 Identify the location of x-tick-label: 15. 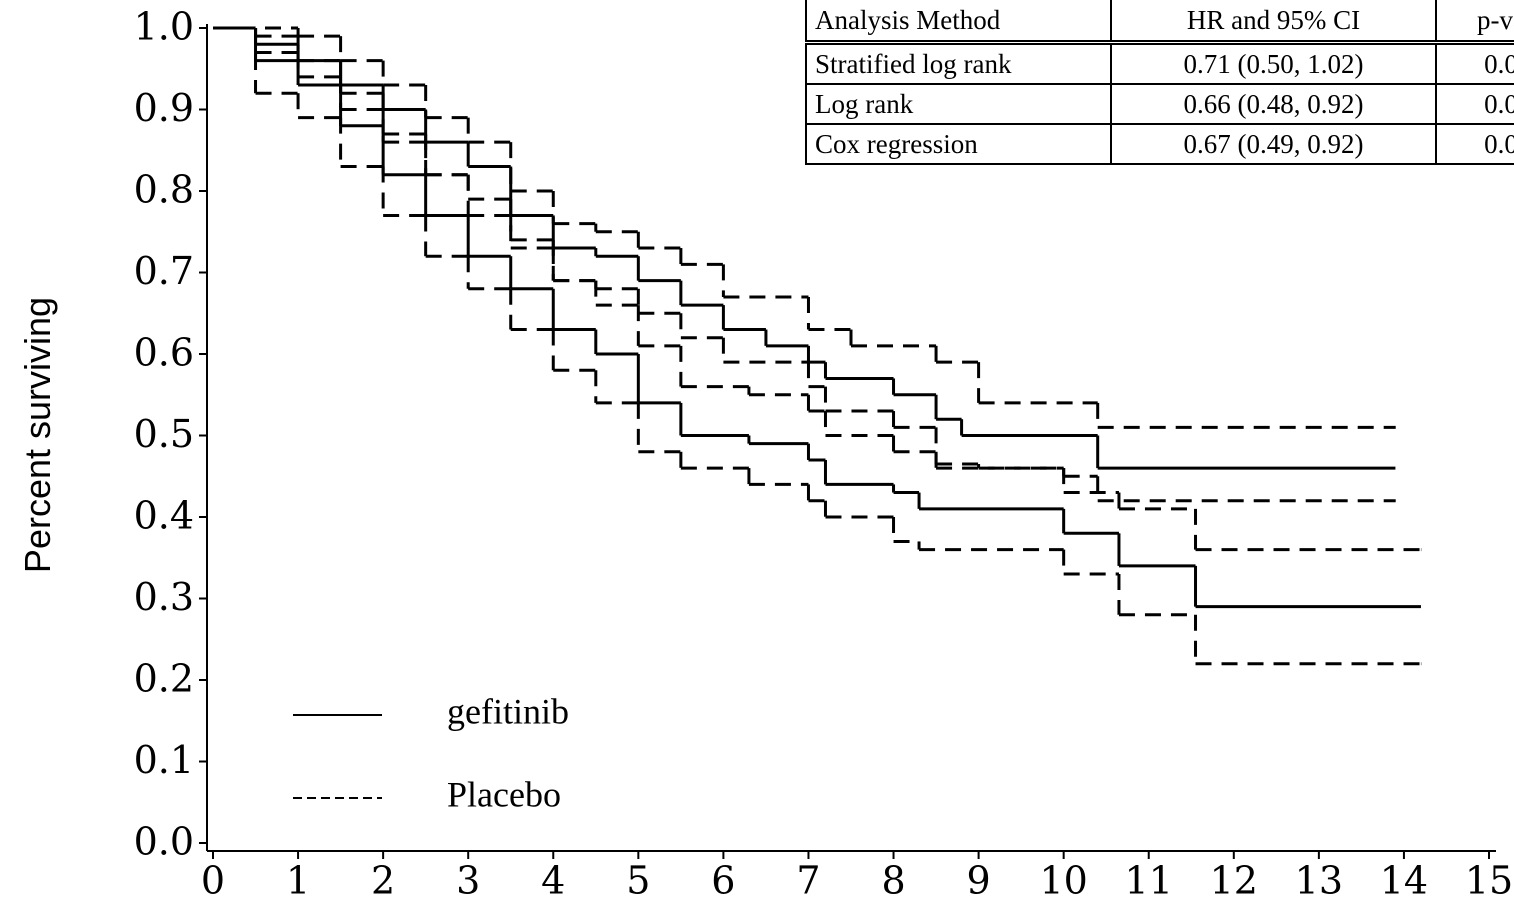
(1489, 881).